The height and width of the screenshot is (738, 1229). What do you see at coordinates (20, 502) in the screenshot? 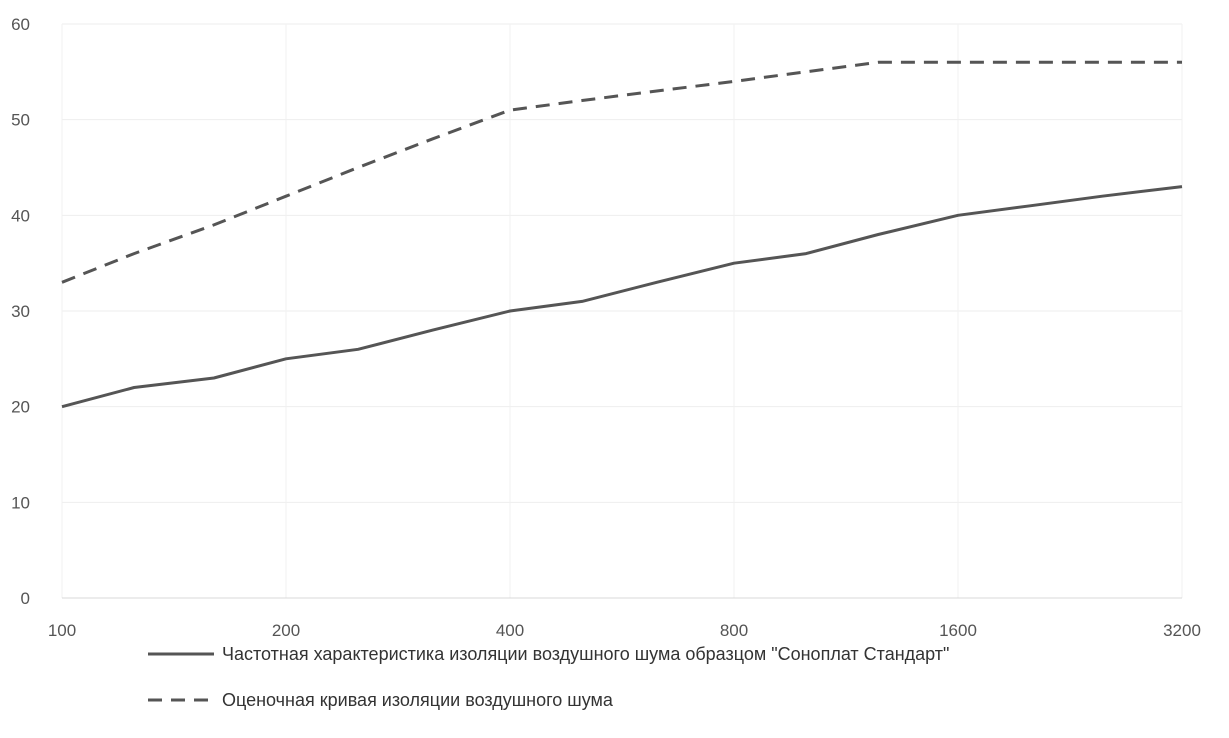
I see `y-tick-label: 10` at bounding box center [20, 502].